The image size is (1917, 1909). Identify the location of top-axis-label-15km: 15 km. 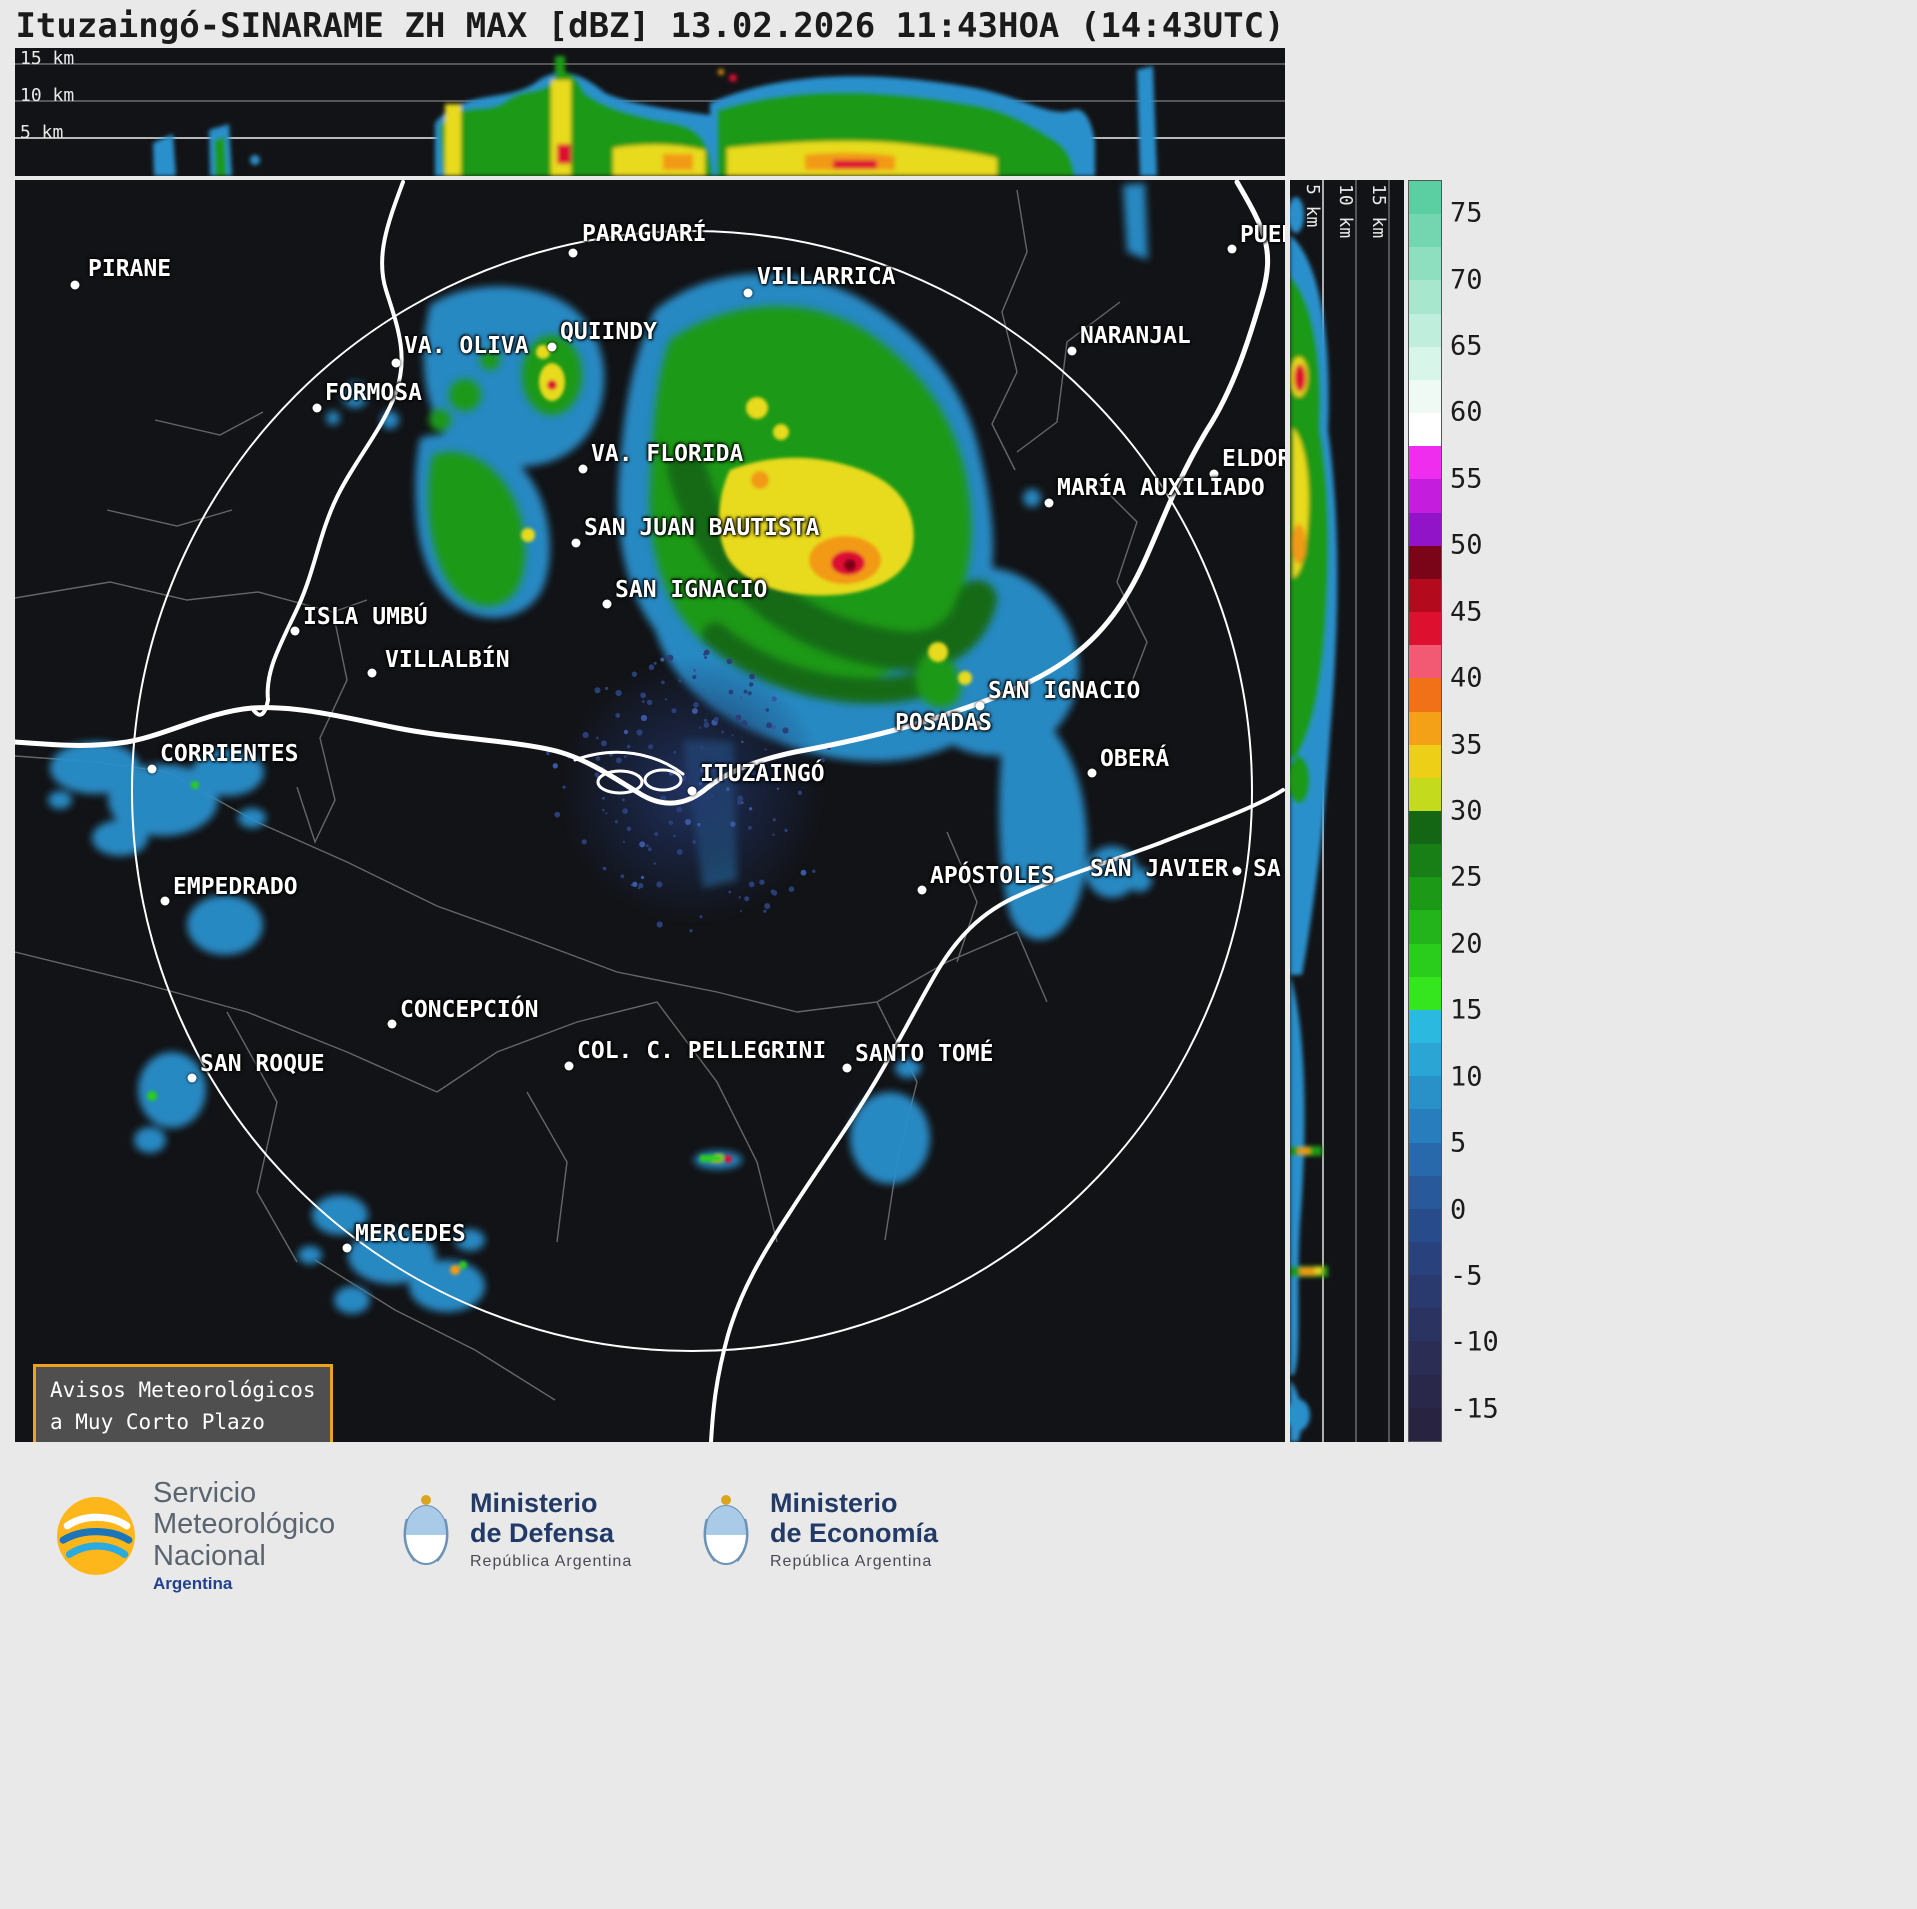
(47, 58).